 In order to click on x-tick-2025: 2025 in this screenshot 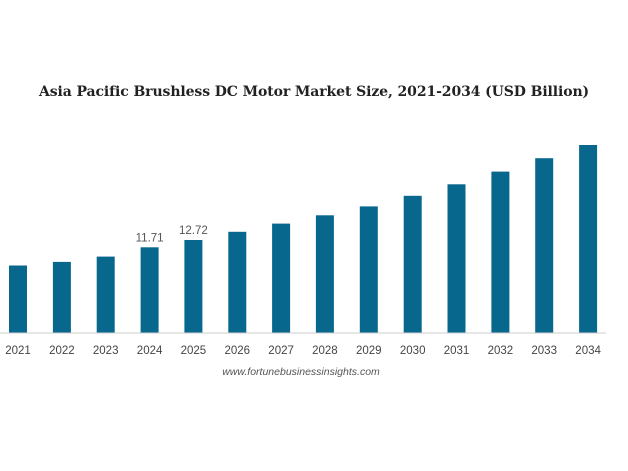, I will do `click(194, 351)`.